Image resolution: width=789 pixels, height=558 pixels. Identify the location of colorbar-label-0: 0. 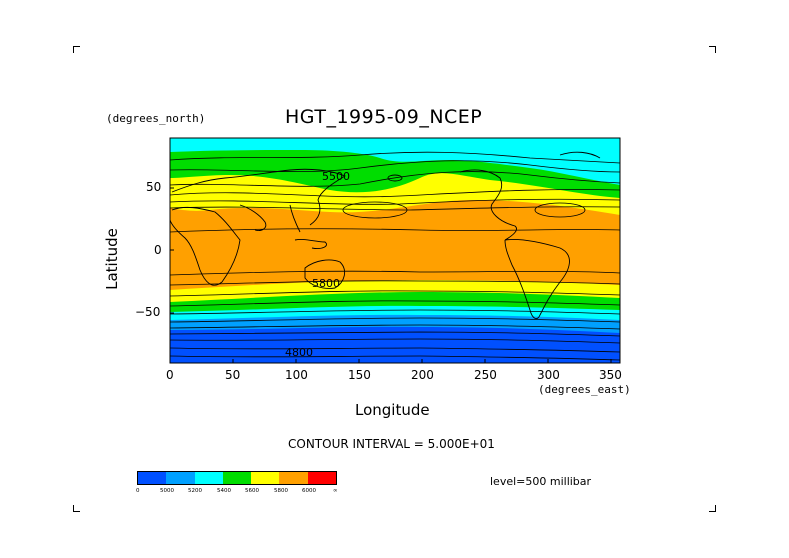
(138, 491).